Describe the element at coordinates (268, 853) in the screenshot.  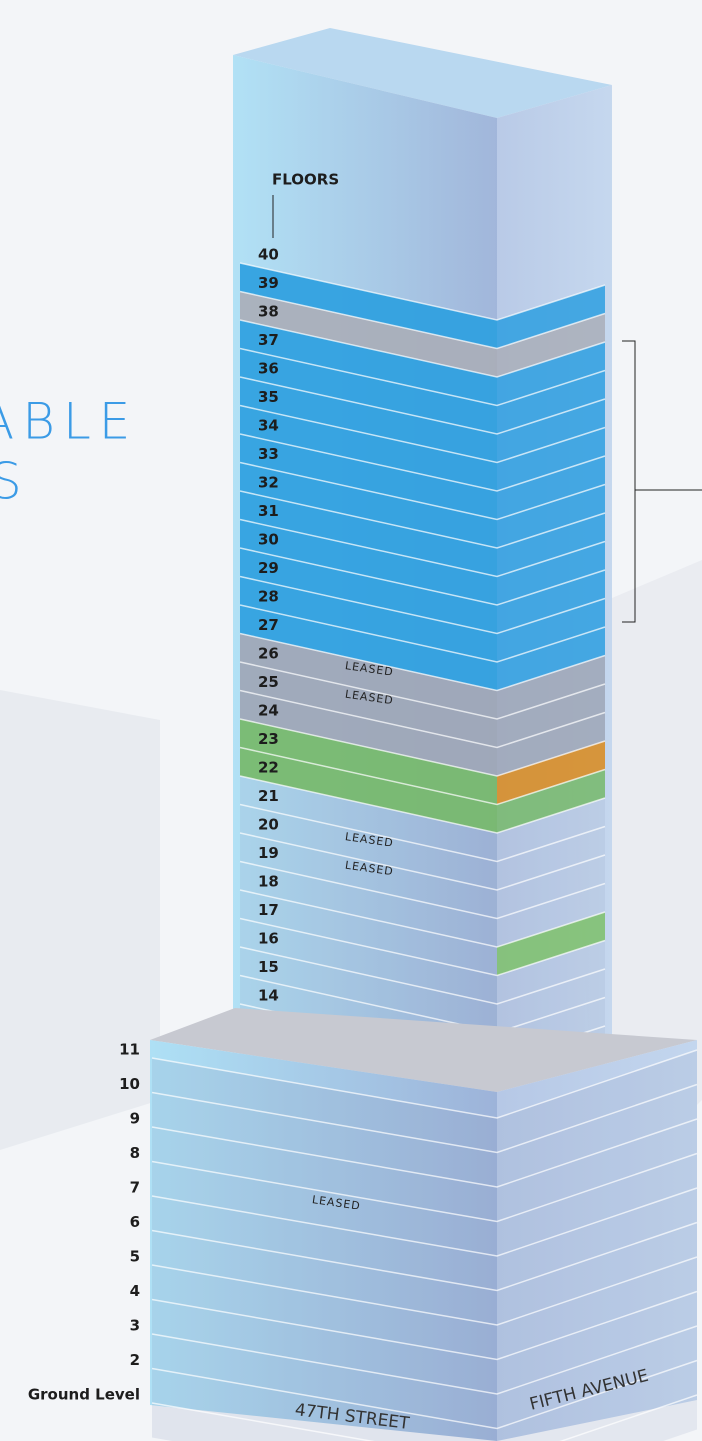
I see `floor-label: 19` at that location.